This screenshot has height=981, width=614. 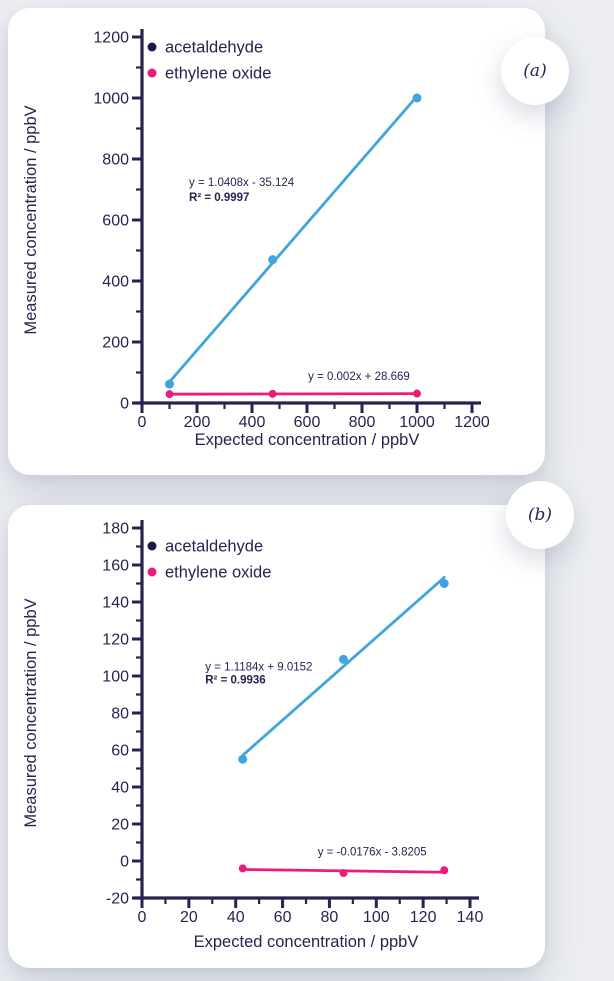 I want to click on equation-annotation: y = -0.0176x - 3.8205, so click(x=372, y=852).